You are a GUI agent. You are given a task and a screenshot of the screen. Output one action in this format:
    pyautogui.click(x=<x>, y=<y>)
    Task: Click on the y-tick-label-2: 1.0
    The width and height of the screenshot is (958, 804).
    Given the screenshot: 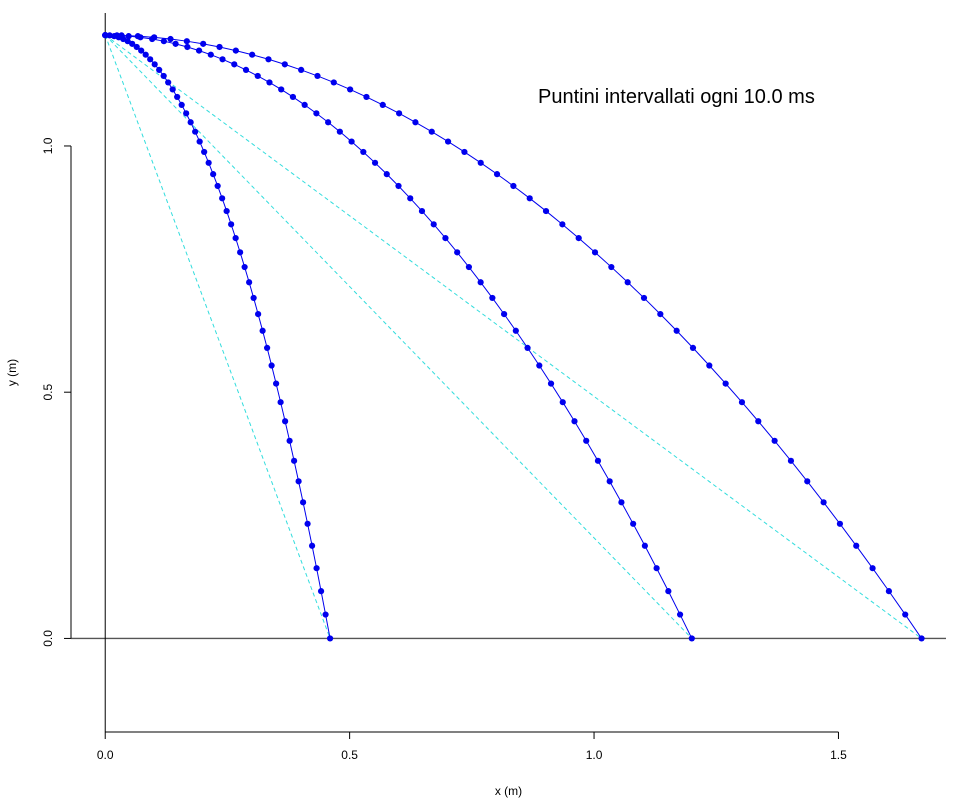 What is the action you would take?
    pyautogui.click(x=48, y=145)
    